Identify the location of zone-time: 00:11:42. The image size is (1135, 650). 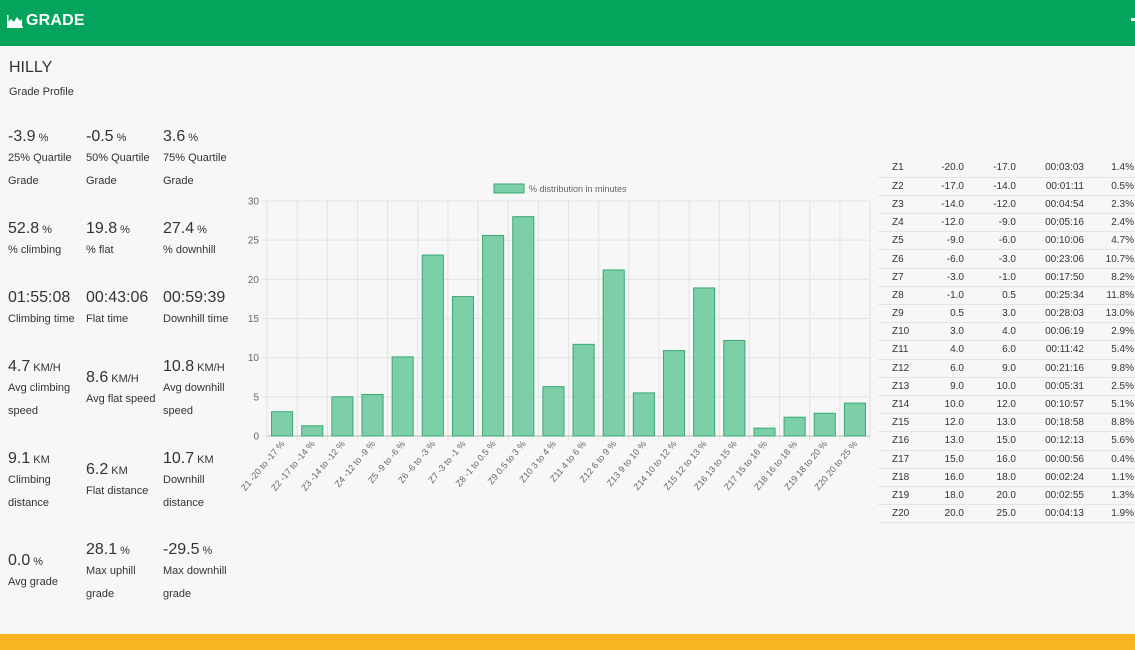
(1050, 350).